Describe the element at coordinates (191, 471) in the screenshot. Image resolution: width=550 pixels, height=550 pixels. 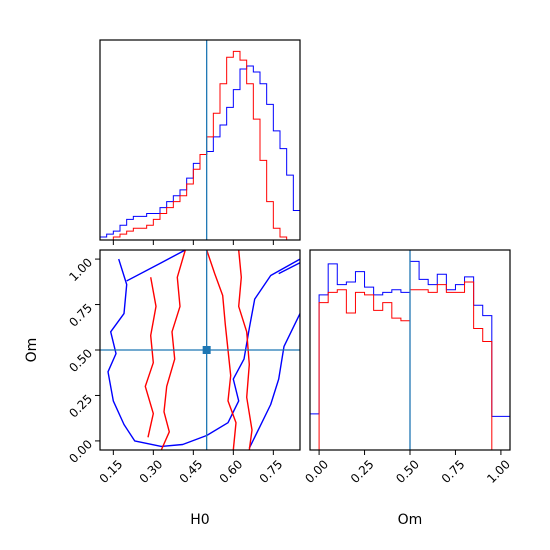
I see `h0-x-tick-label-2: 0.45` at that location.